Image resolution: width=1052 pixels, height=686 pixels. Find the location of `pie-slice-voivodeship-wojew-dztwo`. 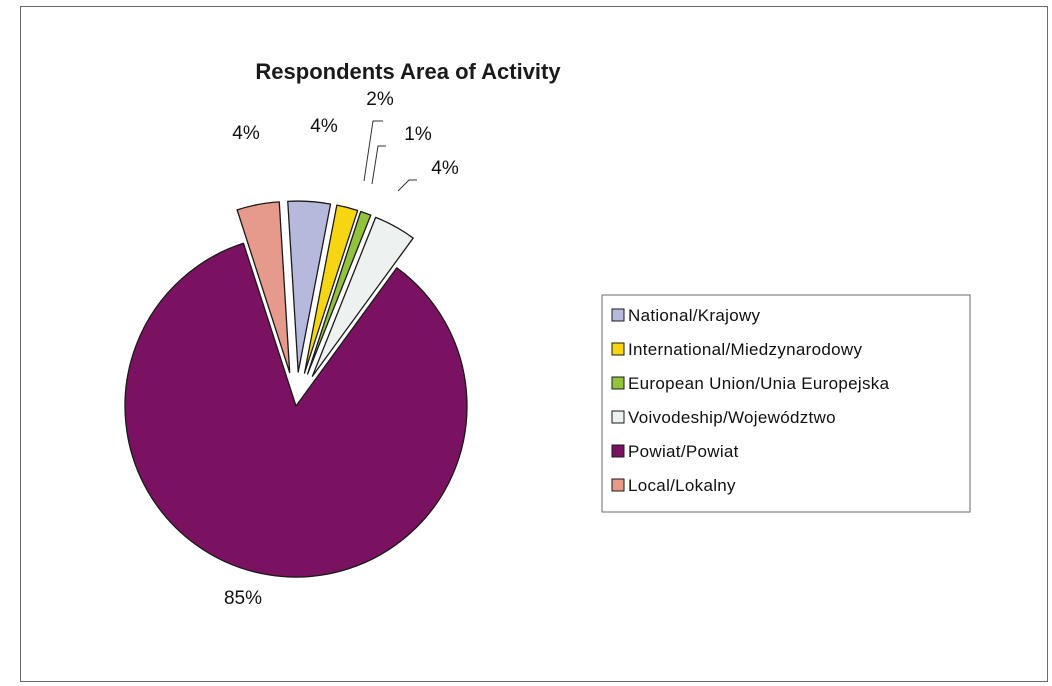

pie-slice-voivodeship-wojew-dztwo is located at coordinates (362, 296).